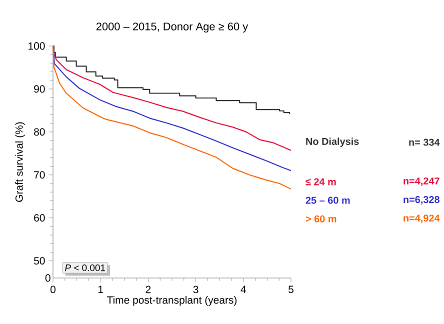  What do you see at coordinates (243, 289) in the screenshot?
I see `x-tick-label: 4` at bounding box center [243, 289].